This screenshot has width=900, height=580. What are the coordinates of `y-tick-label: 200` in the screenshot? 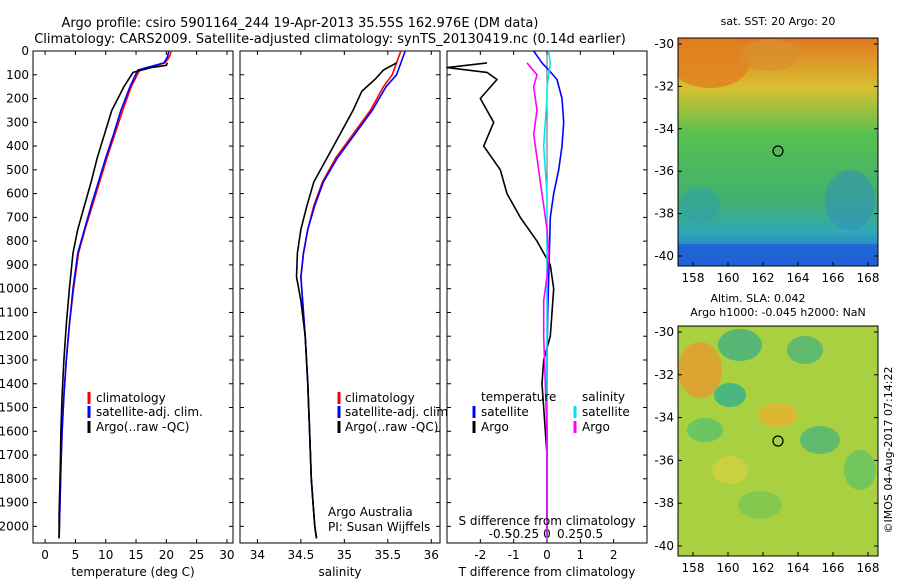 It's located at (17, 99).